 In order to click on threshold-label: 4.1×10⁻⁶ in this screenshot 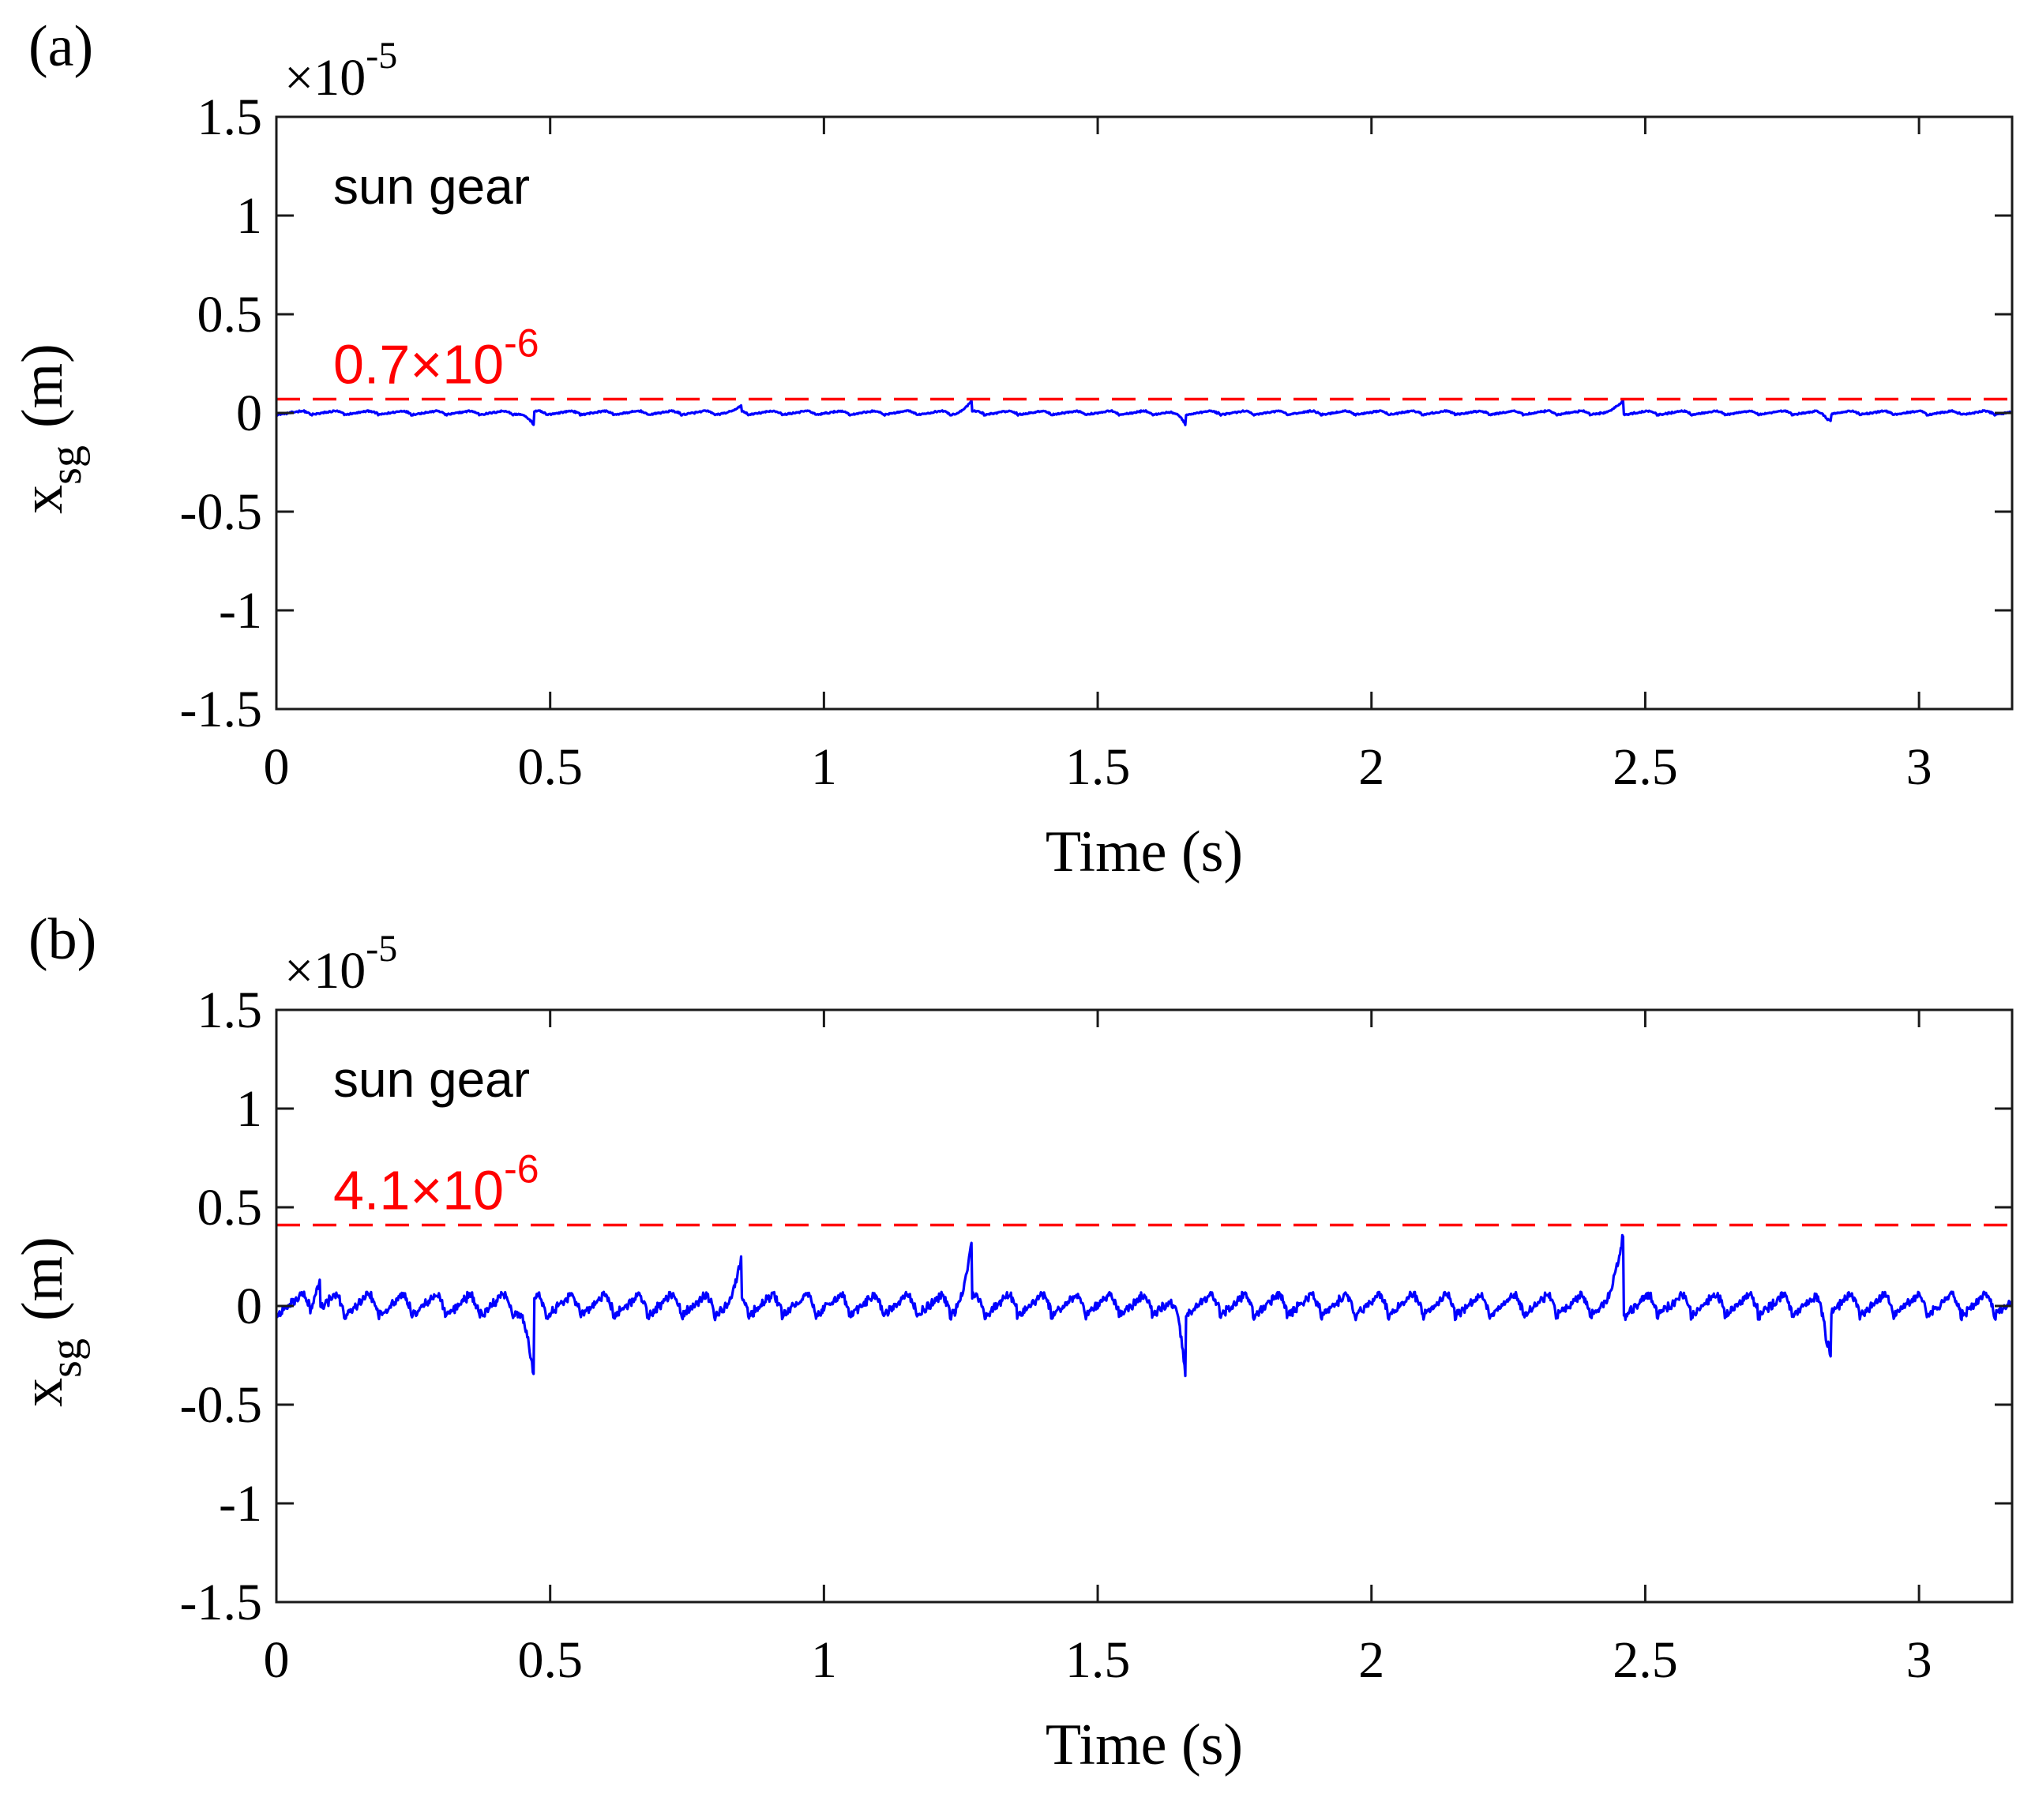, I will do `click(436, 1184)`.